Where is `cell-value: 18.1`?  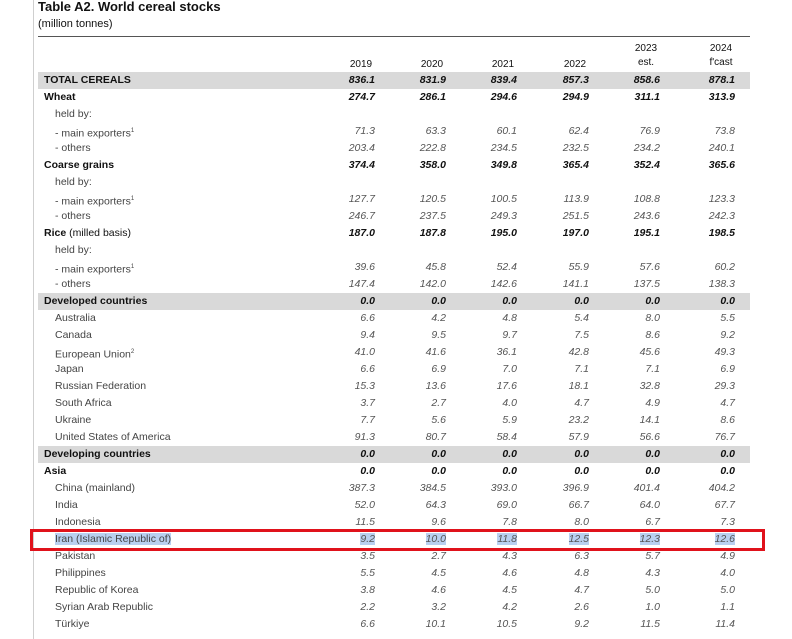
cell-value: 18.1 is located at coordinates (578, 386).